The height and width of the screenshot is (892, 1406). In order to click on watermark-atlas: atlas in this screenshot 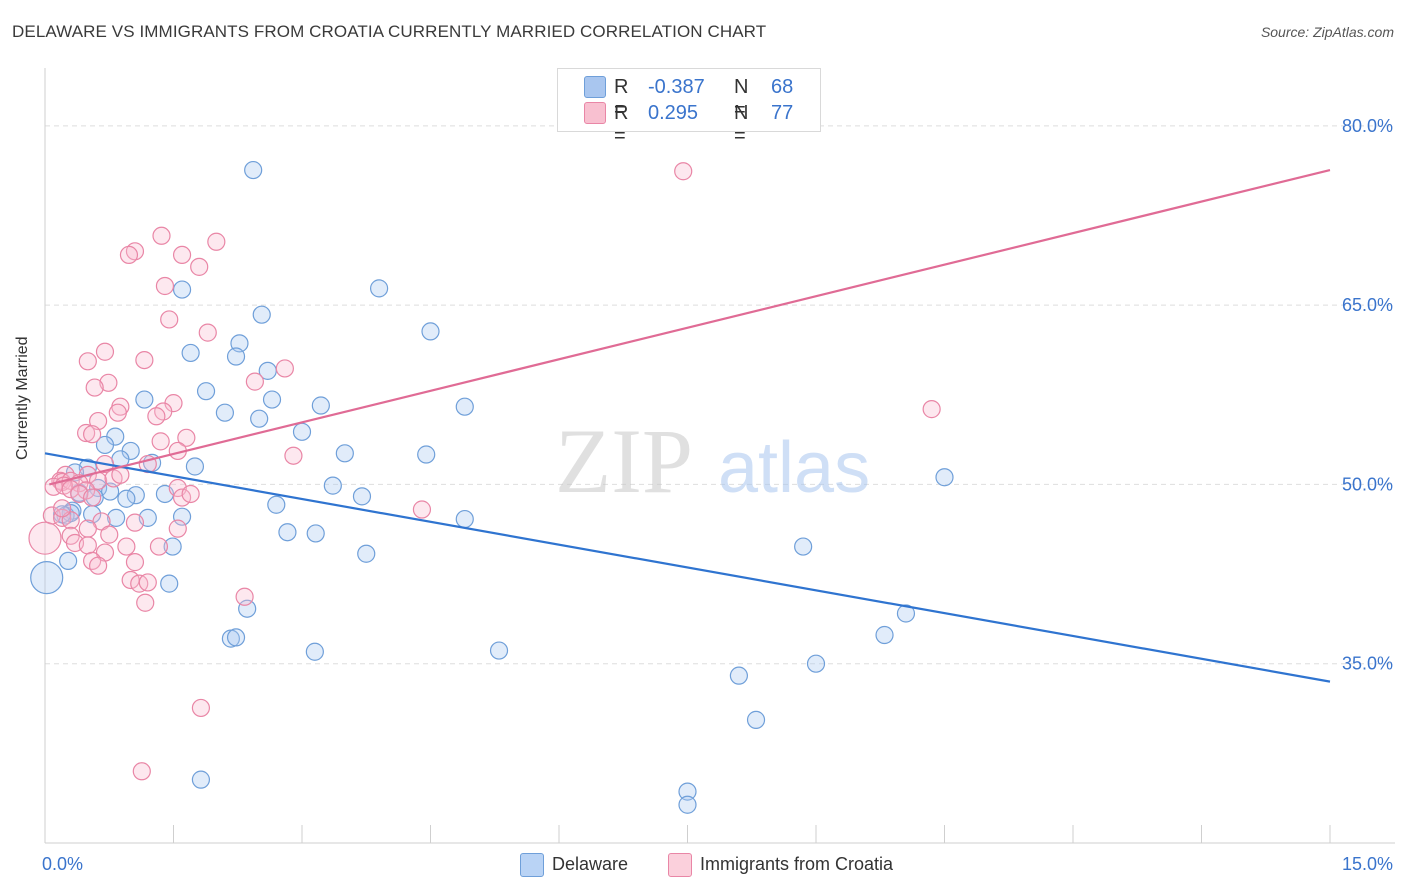, I will do `click(794, 468)`.